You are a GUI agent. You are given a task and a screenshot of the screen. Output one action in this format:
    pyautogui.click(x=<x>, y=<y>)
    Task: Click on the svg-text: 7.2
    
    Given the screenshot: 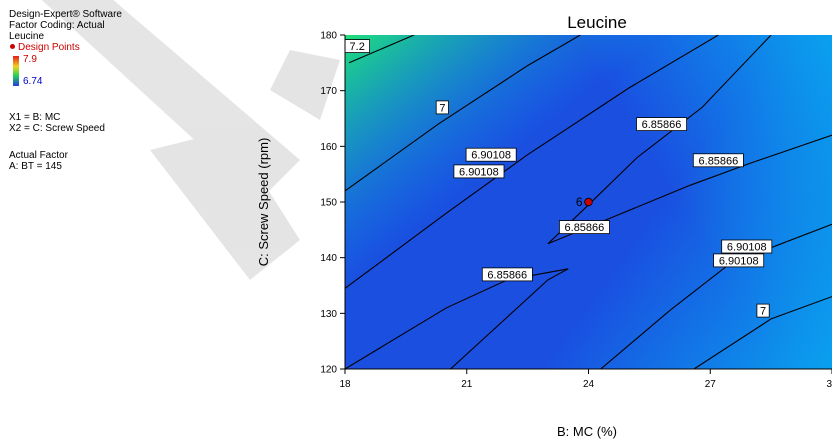 What is the action you would take?
    pyautogui.click(x=357, y=47)
    